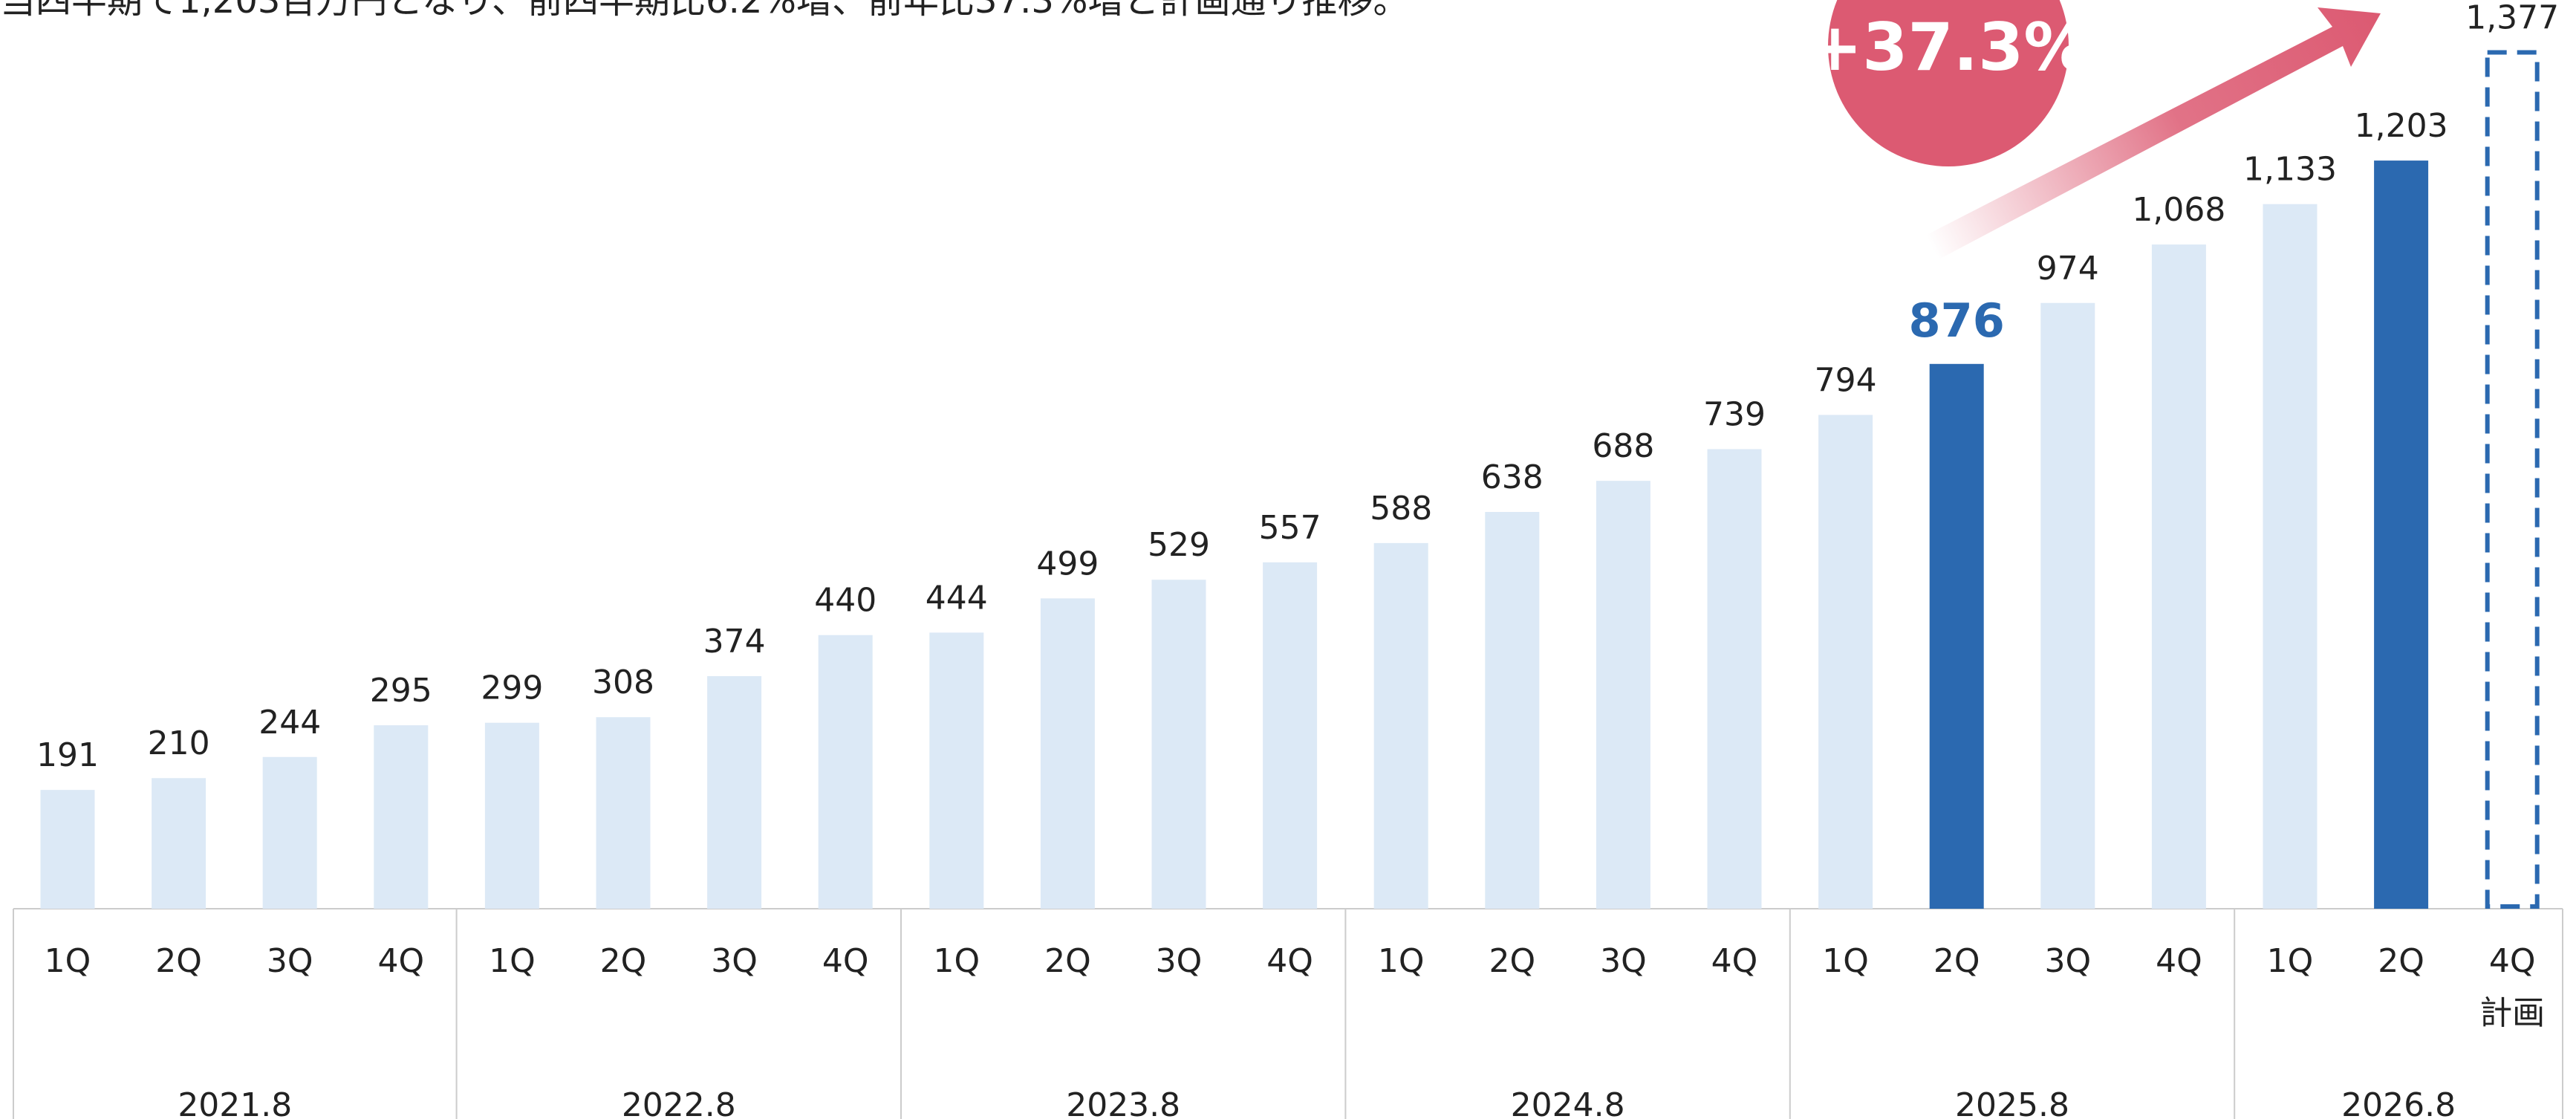 The width and height of the screenshot is (2576, 1119). I want to click on value-label: 794, so click(1846, 380).